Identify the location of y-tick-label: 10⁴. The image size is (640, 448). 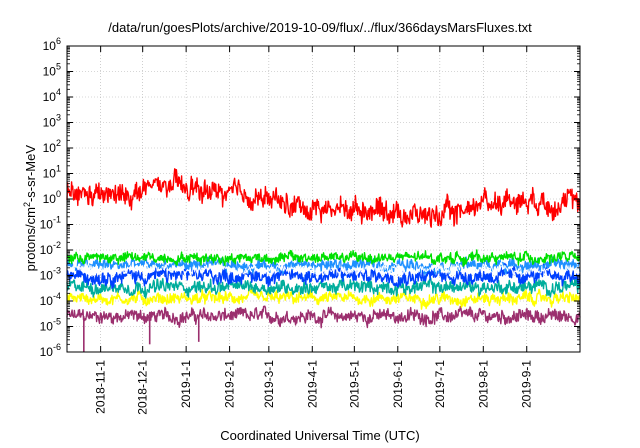
(52, 95).